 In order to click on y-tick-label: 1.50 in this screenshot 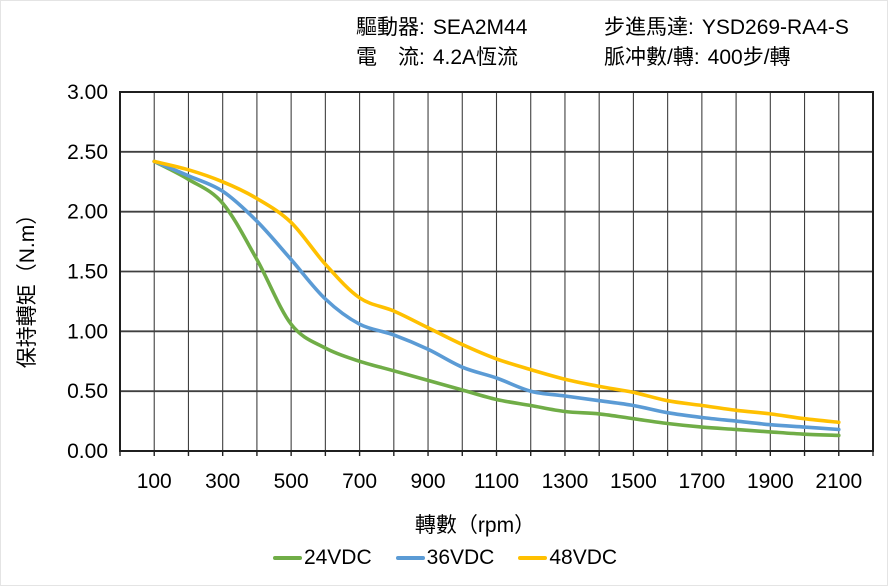, I will do `click(87, 272)`.